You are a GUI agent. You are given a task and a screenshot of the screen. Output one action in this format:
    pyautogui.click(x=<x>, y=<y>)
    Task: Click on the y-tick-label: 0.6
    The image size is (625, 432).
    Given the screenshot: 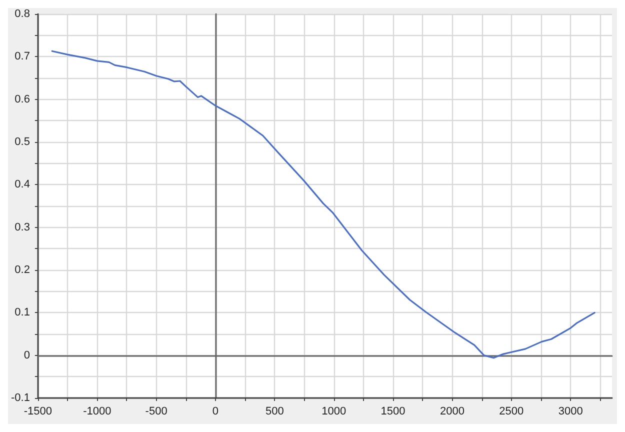 What is the action you would take?
    pyautogui.click(x=22, y=99)
    